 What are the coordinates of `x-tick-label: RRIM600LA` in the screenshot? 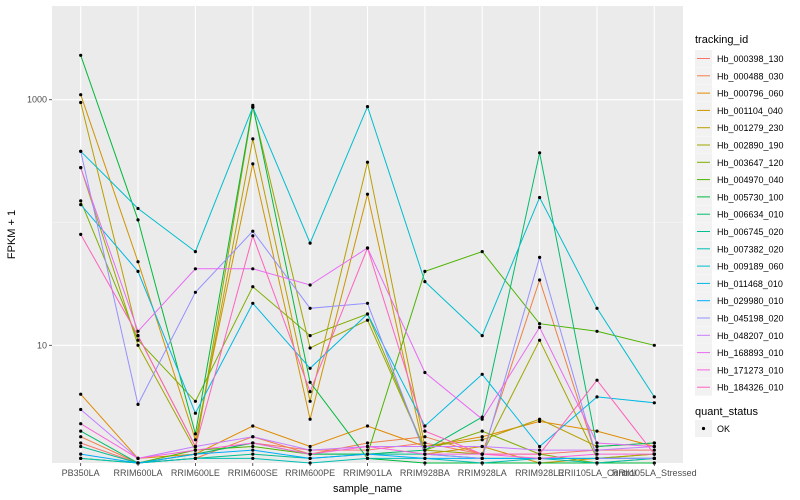 It's located at (138, 473).